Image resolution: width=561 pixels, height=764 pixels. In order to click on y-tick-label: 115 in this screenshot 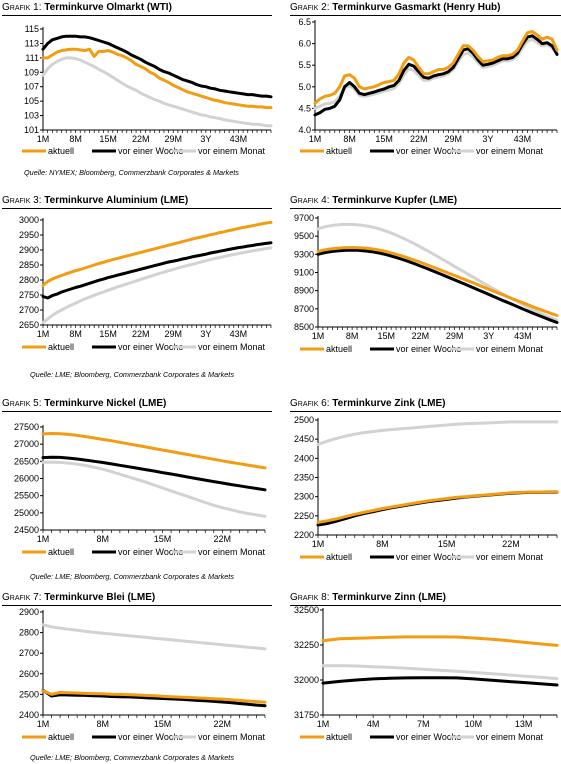, I will do `click(32, 29)`.